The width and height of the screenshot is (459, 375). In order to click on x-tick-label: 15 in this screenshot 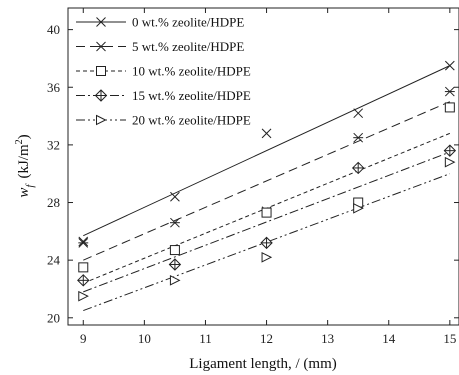, I will do `click(449, 338)`.